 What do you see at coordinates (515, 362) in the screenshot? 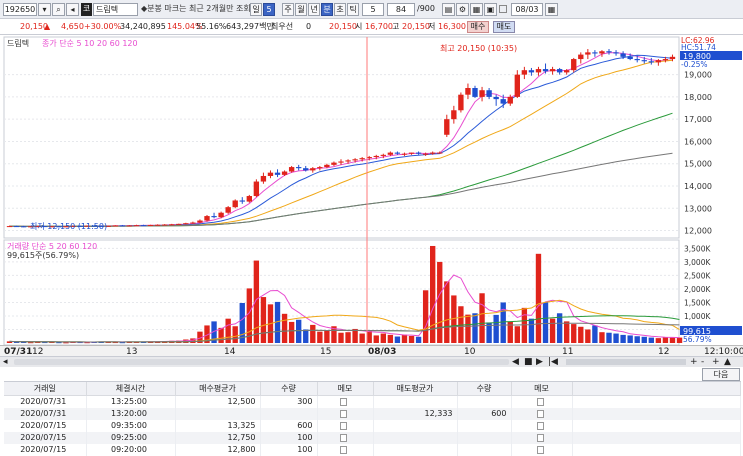
I see `scroll-prev-icon: ◀` at bounding box center [515, 362].